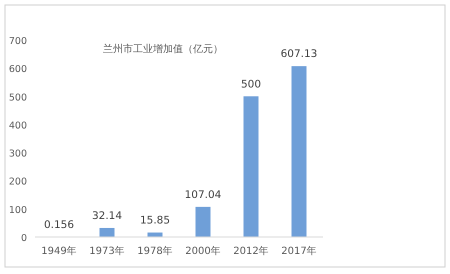  I want to click on y-tick-label: 100, so click(17, 210).